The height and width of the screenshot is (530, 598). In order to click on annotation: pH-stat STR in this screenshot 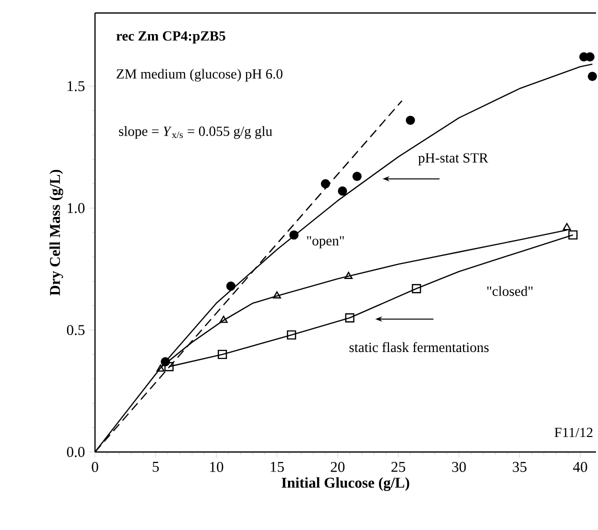, I will do `click(453, 159)`.